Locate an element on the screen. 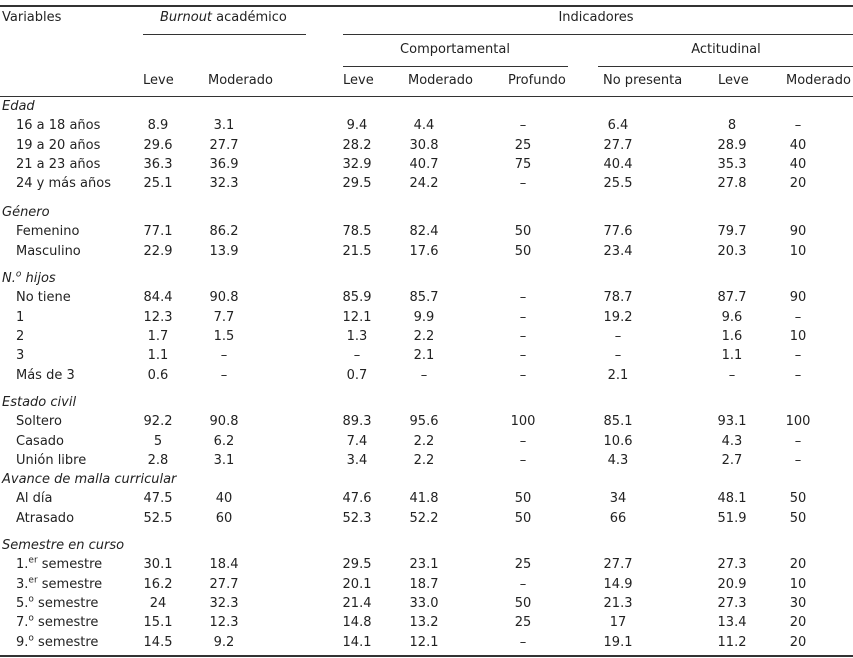  column-header: Leve is located at coordinates (733, 80).